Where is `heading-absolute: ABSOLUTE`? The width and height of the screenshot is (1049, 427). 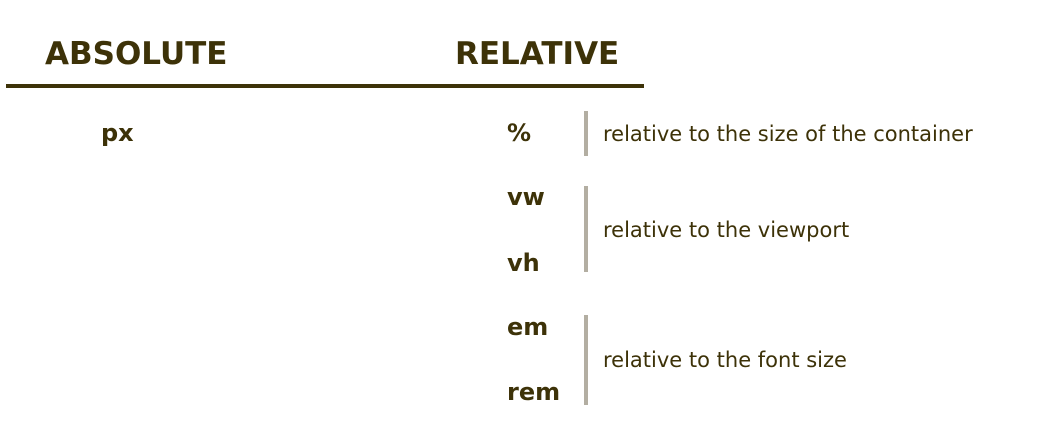
heading-absolute: ABSOLUTE is located at coordinates (136, 54).